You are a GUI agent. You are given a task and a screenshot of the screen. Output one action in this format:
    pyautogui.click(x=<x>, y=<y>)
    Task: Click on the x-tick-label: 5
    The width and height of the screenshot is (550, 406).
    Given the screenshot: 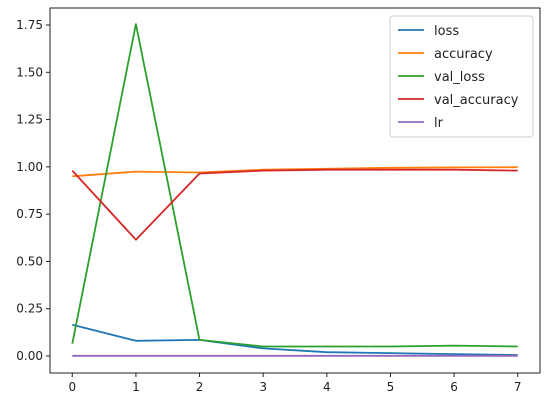 What is the action you would take?
    pyautogui.click(x=391, y=387)
    